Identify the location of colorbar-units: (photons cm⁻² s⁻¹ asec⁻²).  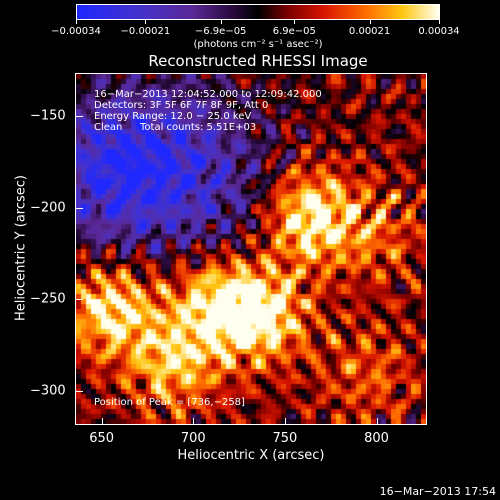
(258, 44).